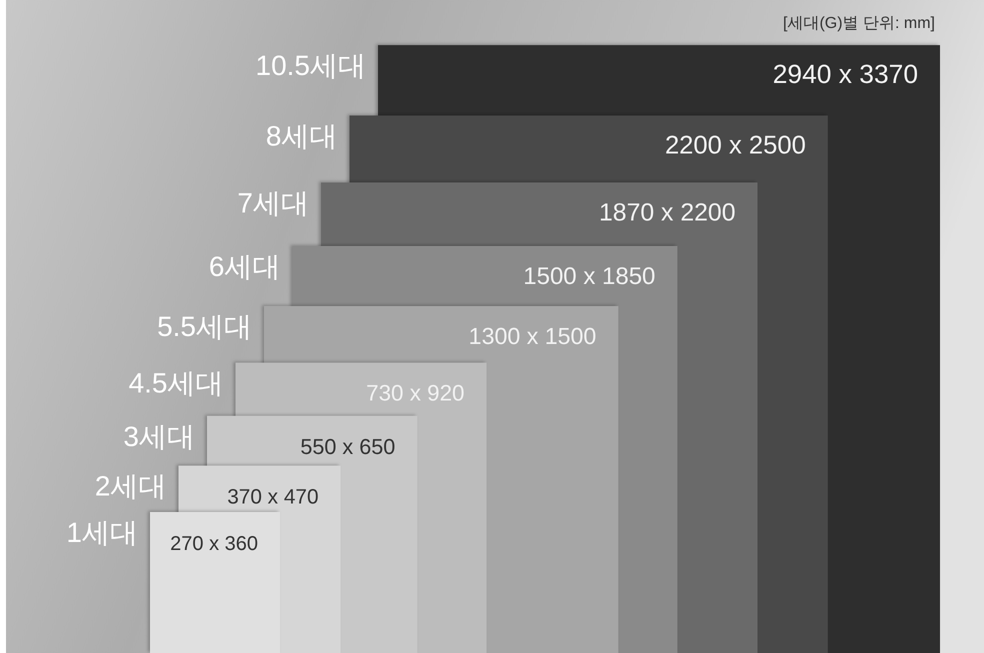 The height and width of the screenshot is (653, 984). What do you see at coordinates (859, 23) in the screenshot?
I see `text: [세대(G)별 단위: mm]` at bounding box center [859, 23].